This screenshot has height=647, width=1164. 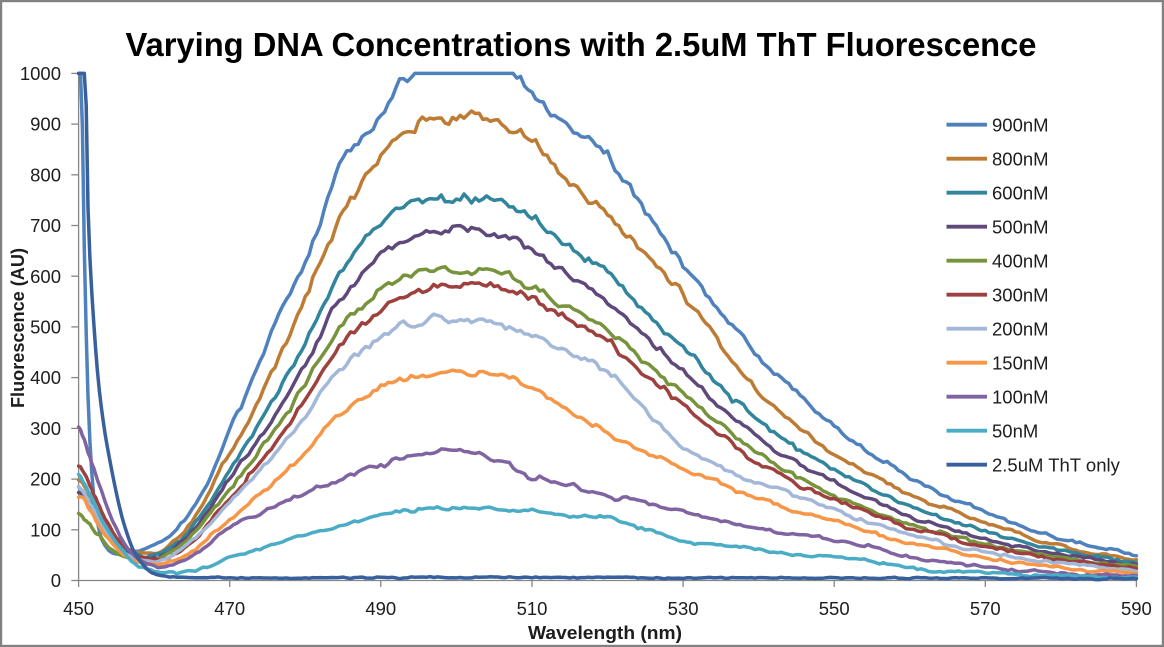 I want to click on svg-text: 500, so click(x=45, y=327).